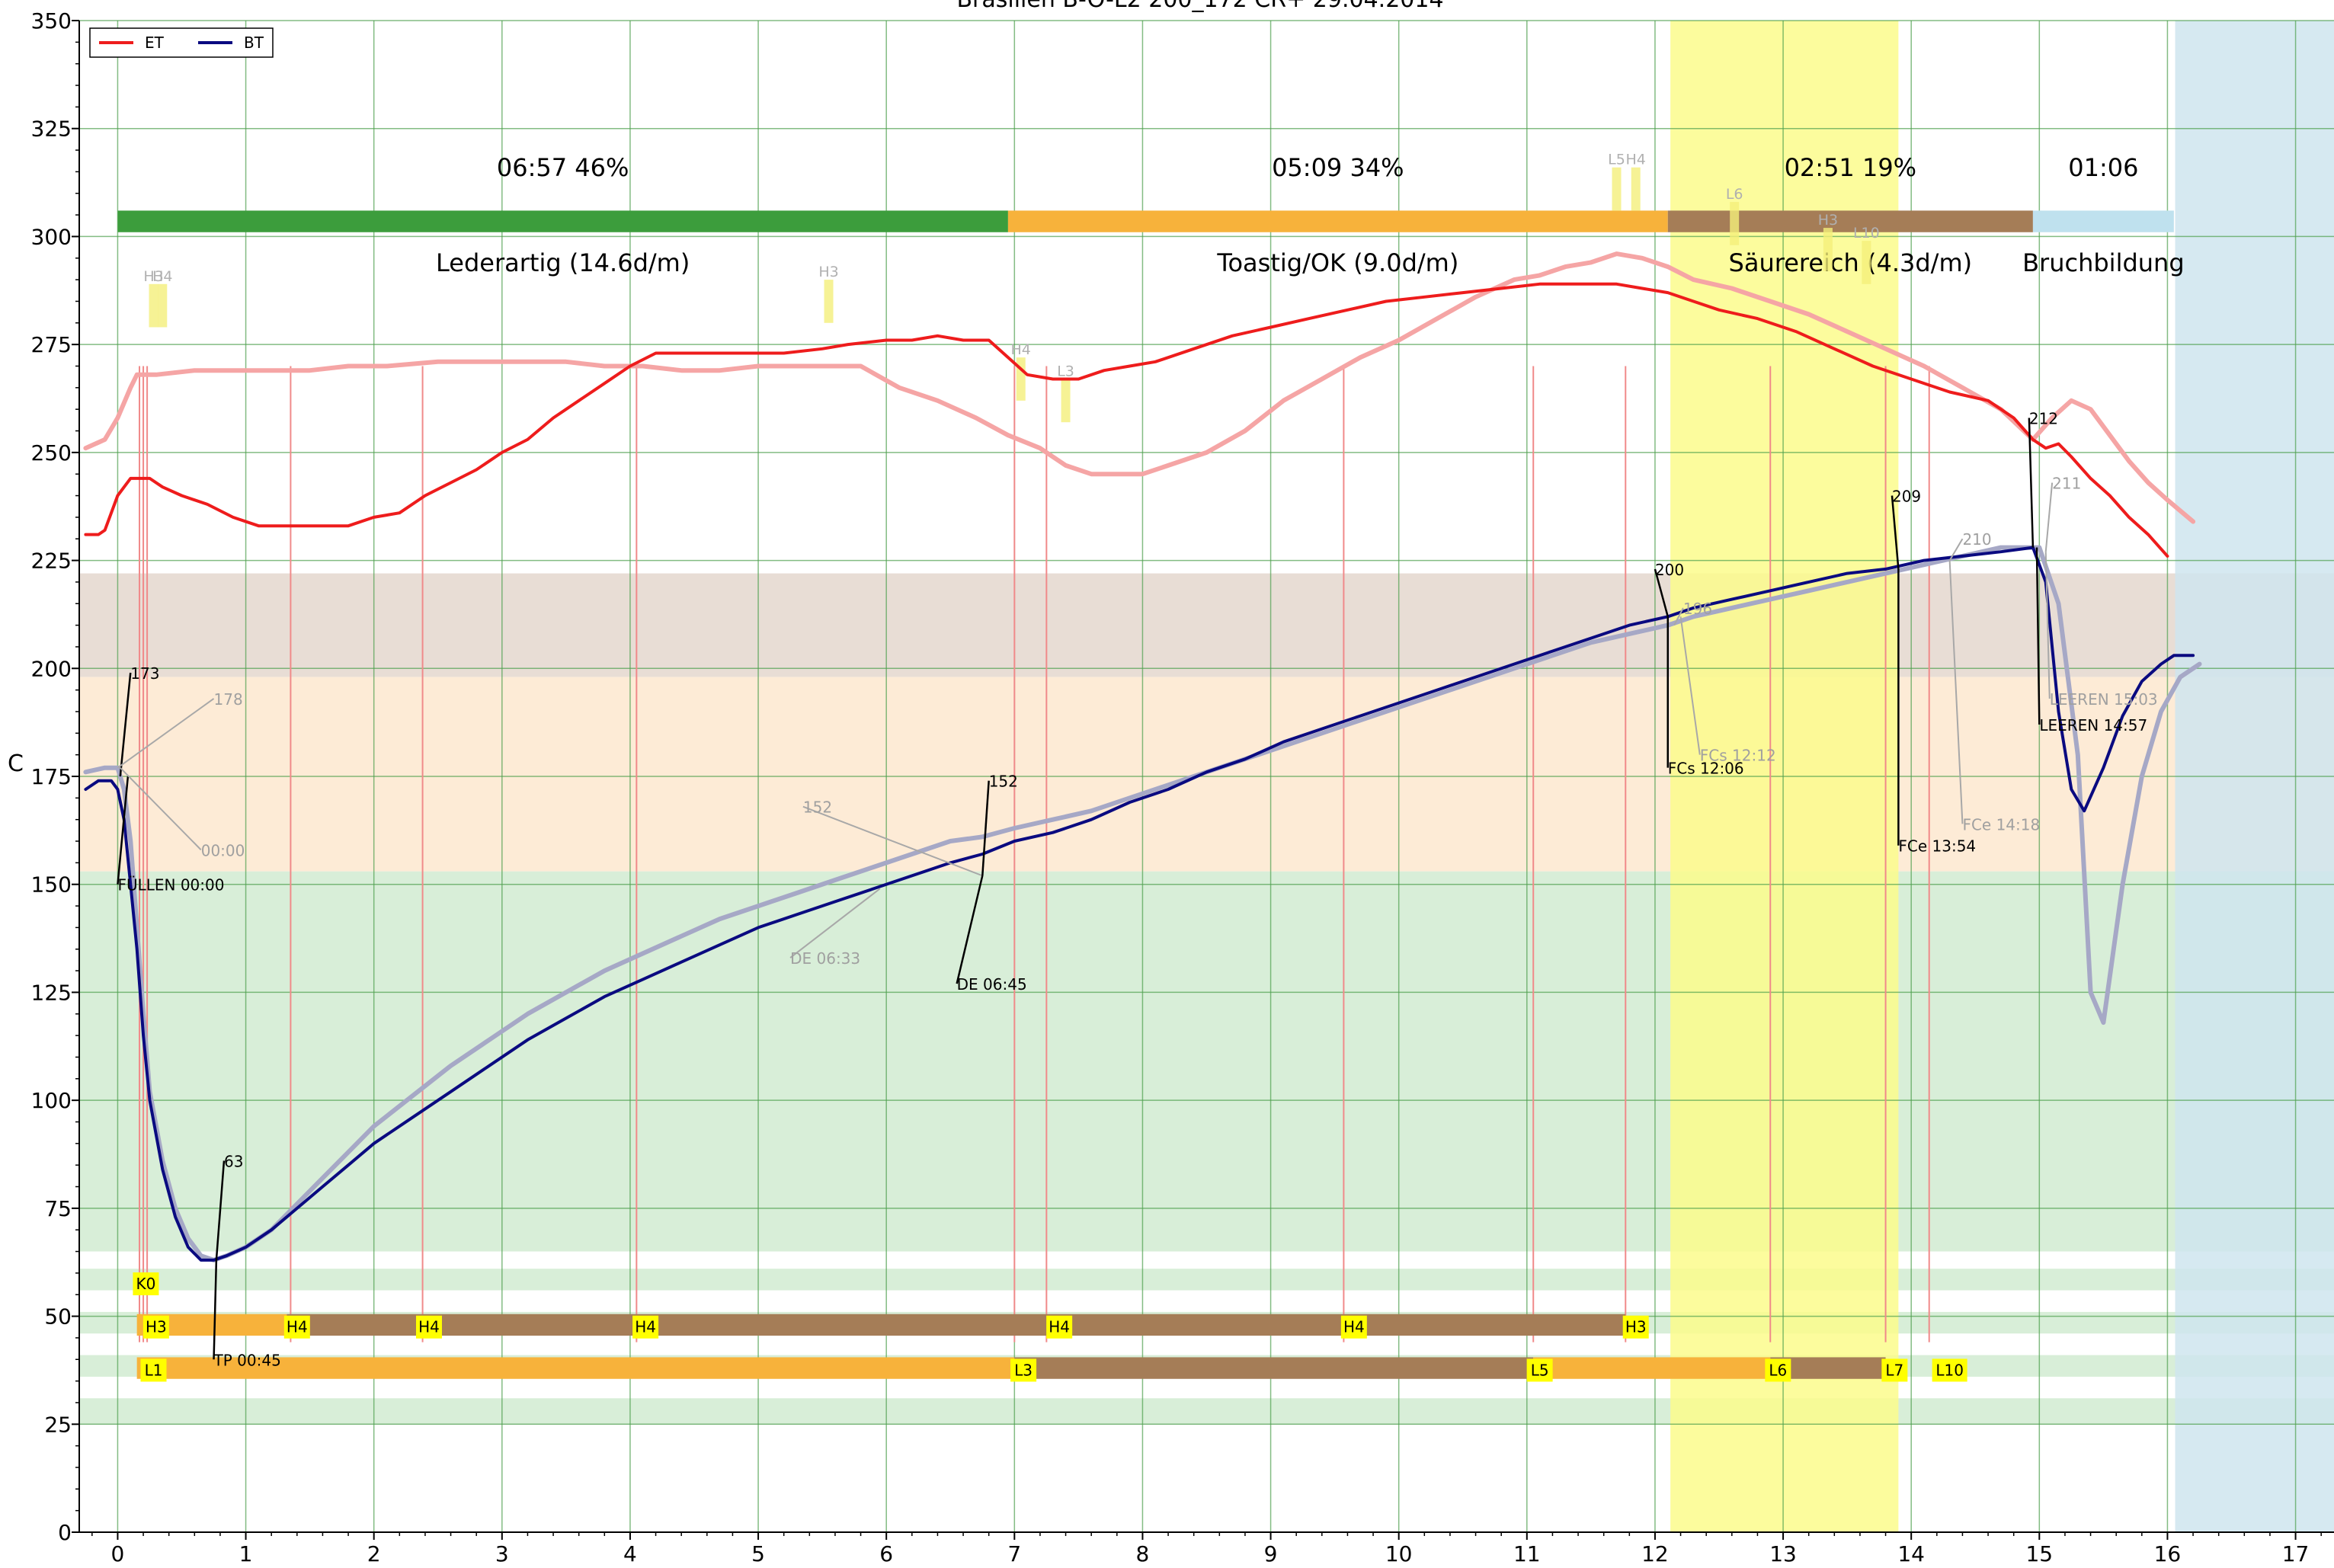  What do you see at coordinates (58, 1208) in the screenshot?
I see `y-tick-label: 75` at bounding box center [58, 1208].